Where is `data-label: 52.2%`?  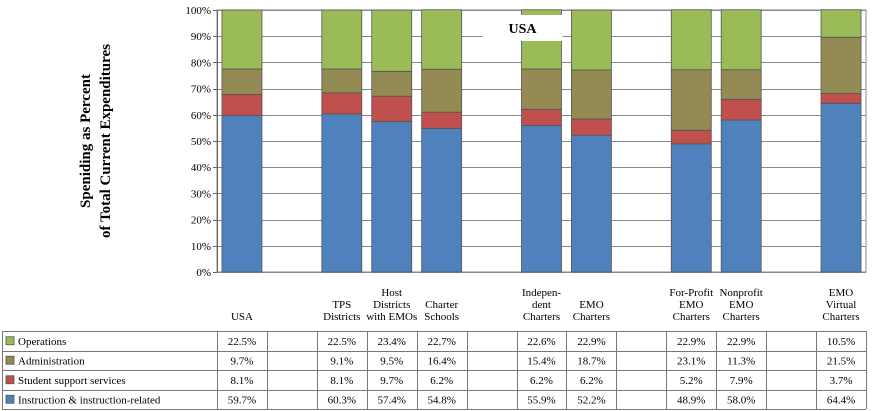
data-label: 52.2% is located at coordinates (591, 400).